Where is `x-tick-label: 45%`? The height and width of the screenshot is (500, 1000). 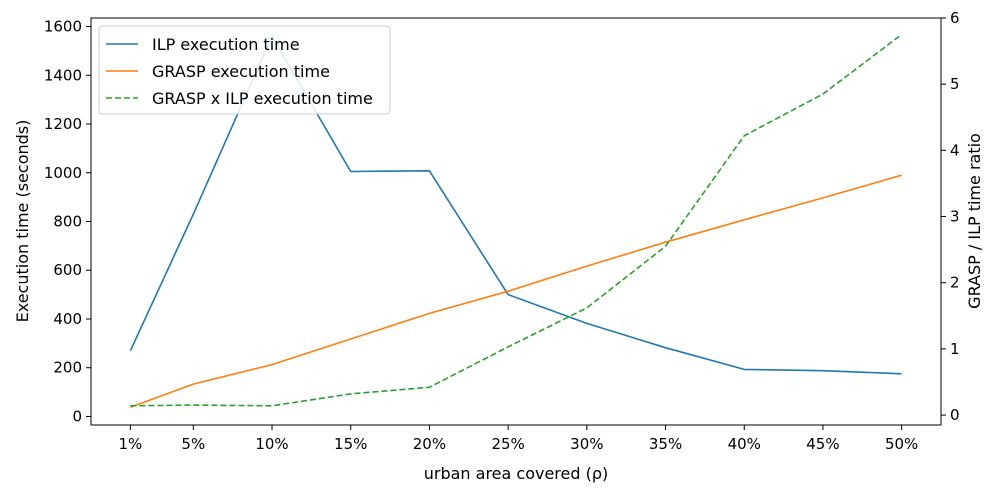
x-tick-label: 45% is located at coordinates (822, 444).